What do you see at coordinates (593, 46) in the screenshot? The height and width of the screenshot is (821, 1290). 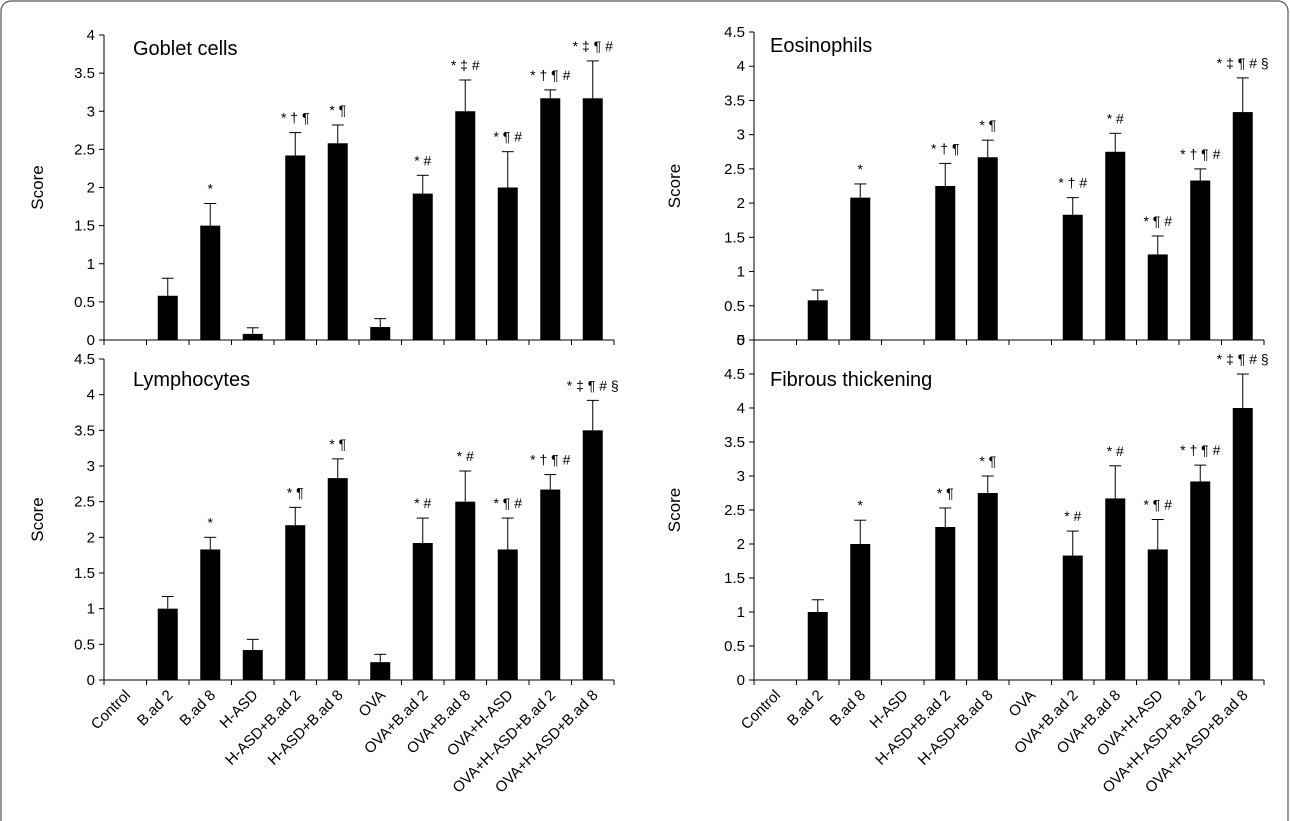 I see `significance-label: * ‡ ¶ #` at bounding box center [593, 46].